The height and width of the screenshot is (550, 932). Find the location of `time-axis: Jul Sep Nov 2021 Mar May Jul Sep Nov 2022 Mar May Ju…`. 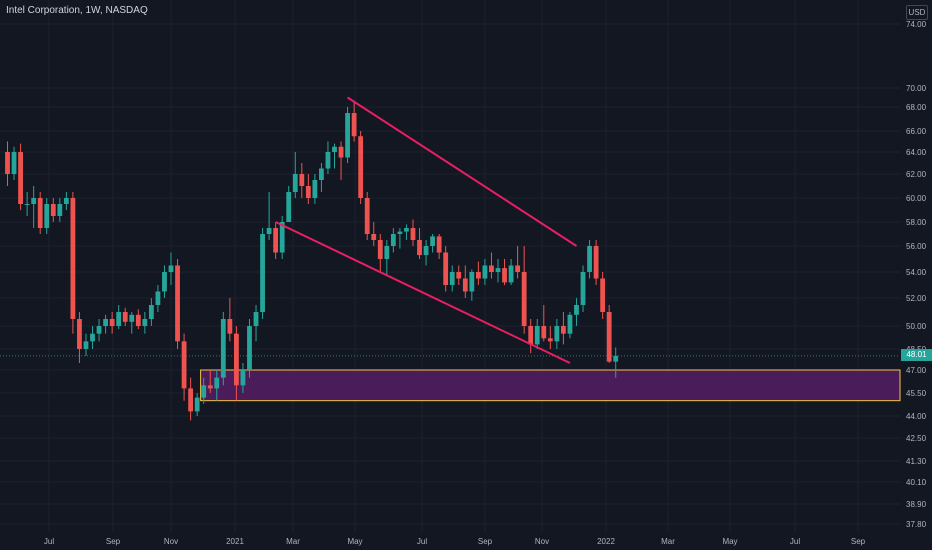

time-axis: Jul Sep Nov 2021 Mar May Jul Sep Nov 2022 Mar May Ju… is located at coordinates (455, 541).